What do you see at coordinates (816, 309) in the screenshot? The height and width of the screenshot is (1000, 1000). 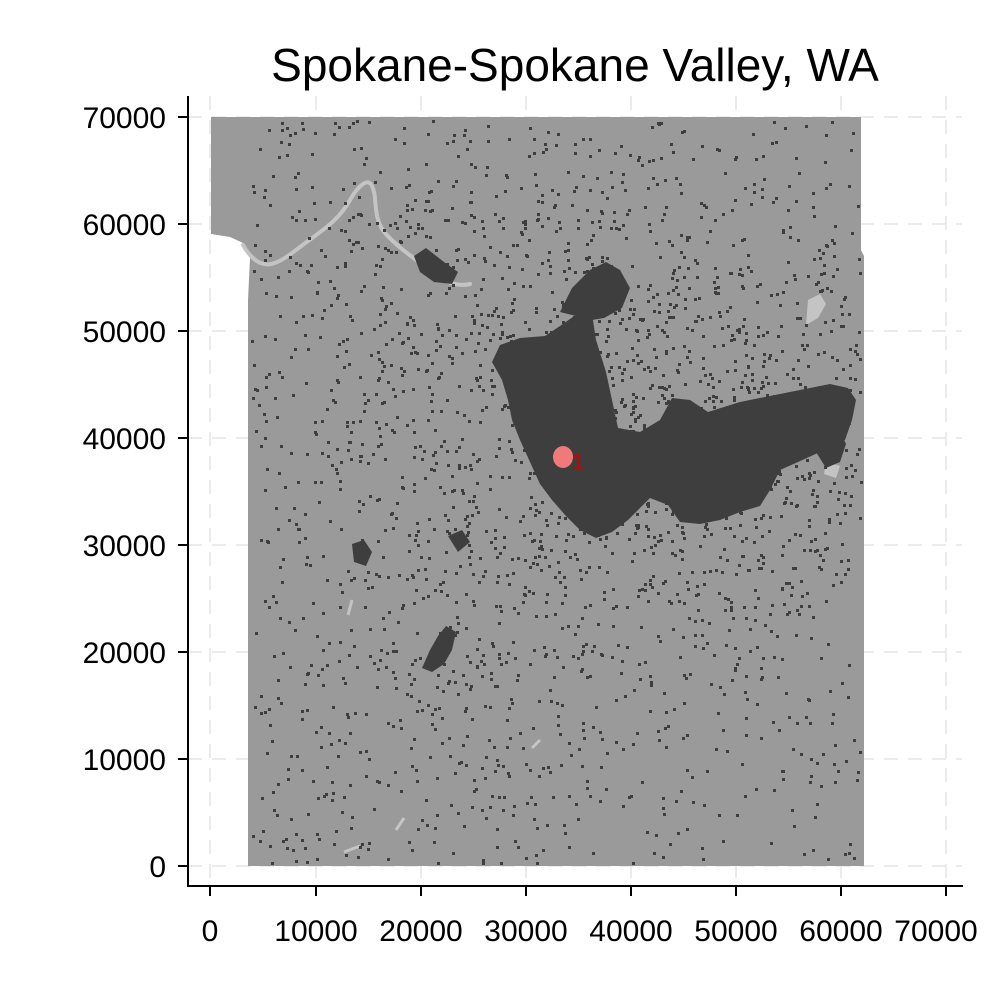 I see `water-patch-east` at bounding box center [816, 309].